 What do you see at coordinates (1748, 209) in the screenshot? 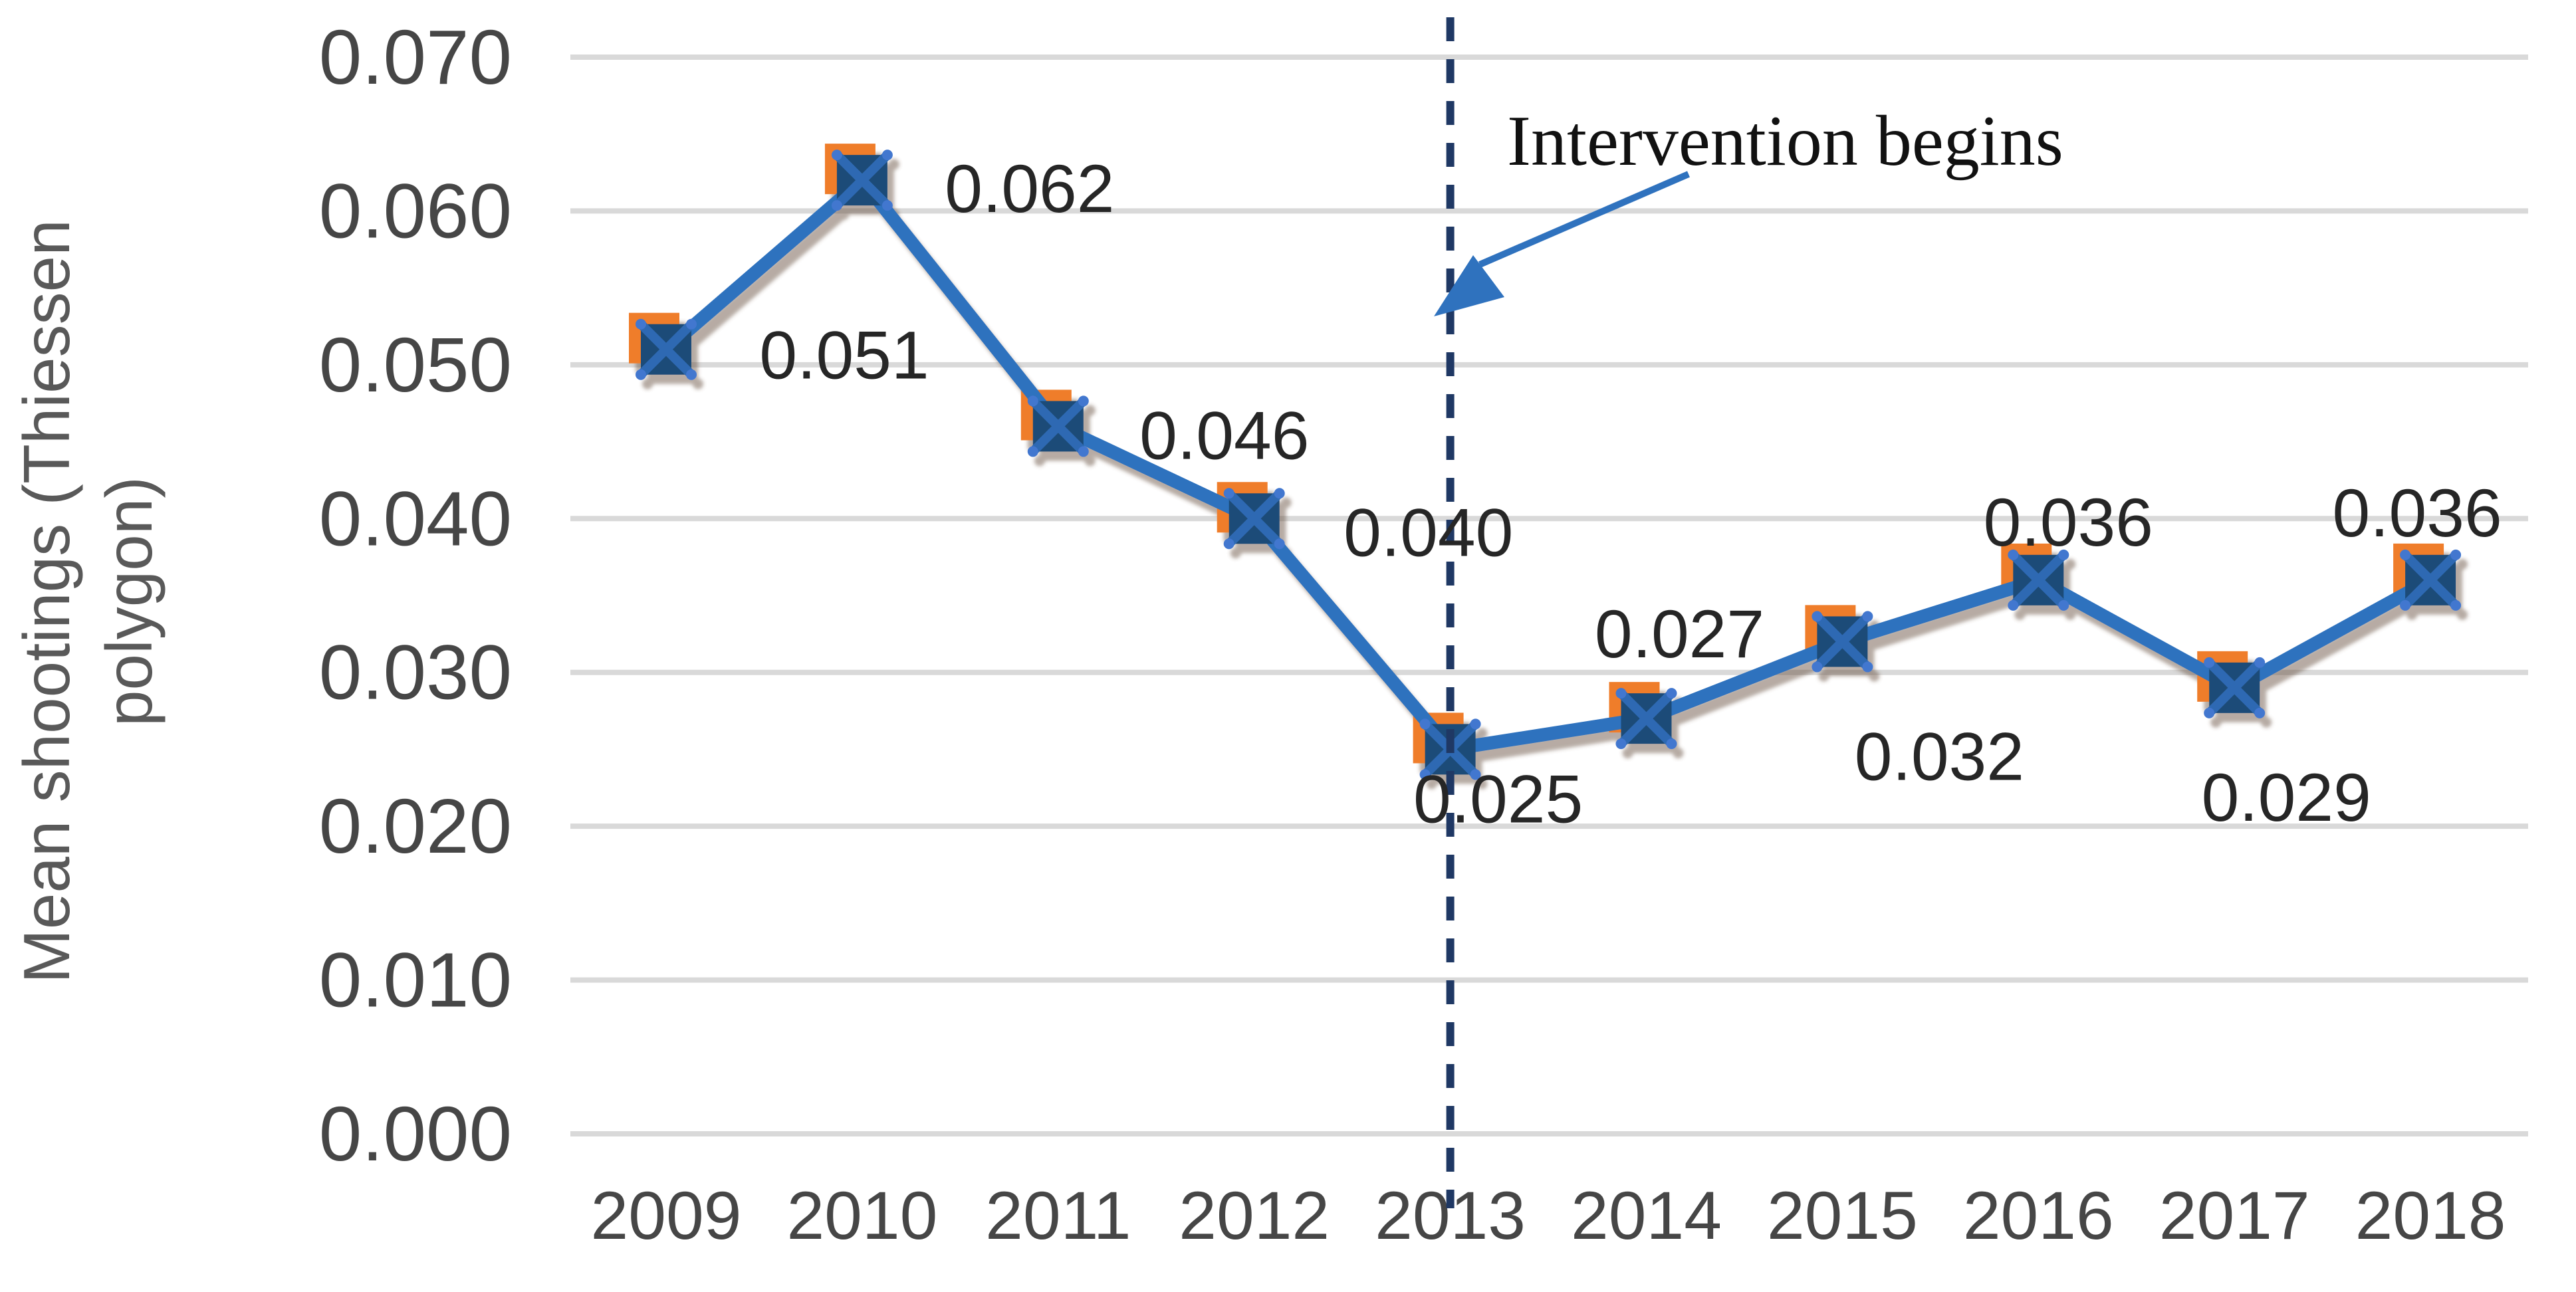
I see `annotation: Intervention begins` at bounding box center [1748, 209].